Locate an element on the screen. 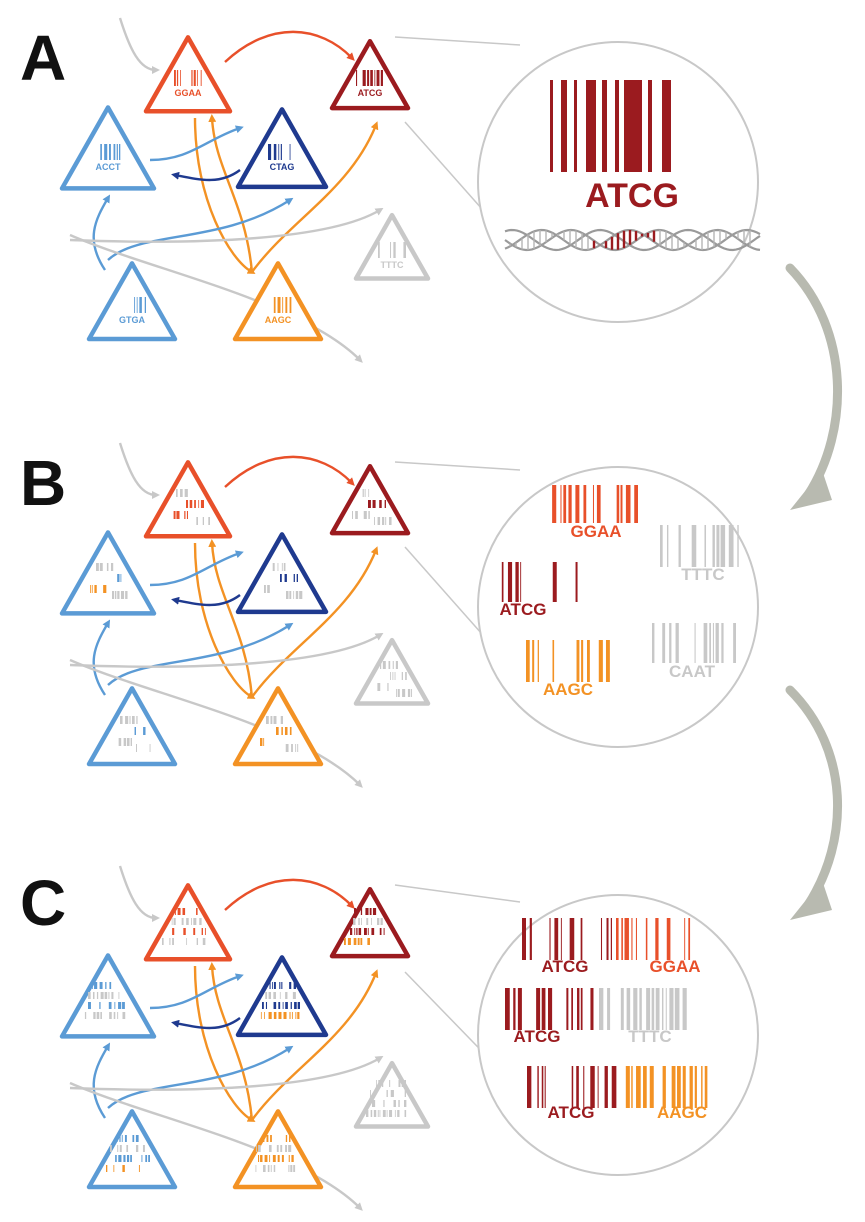 This screenshot has width=865, height=1222. node-darkred: ATCG is located at coordinates (370, 74).